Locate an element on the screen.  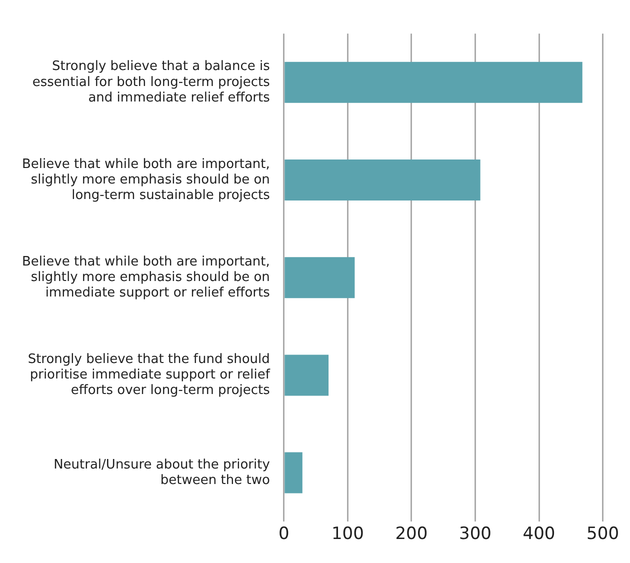
y-tick-label: Believe that while both are important, slightly more emphasis should be on immediate support or relief efforts is located at coordinates (146, 277).